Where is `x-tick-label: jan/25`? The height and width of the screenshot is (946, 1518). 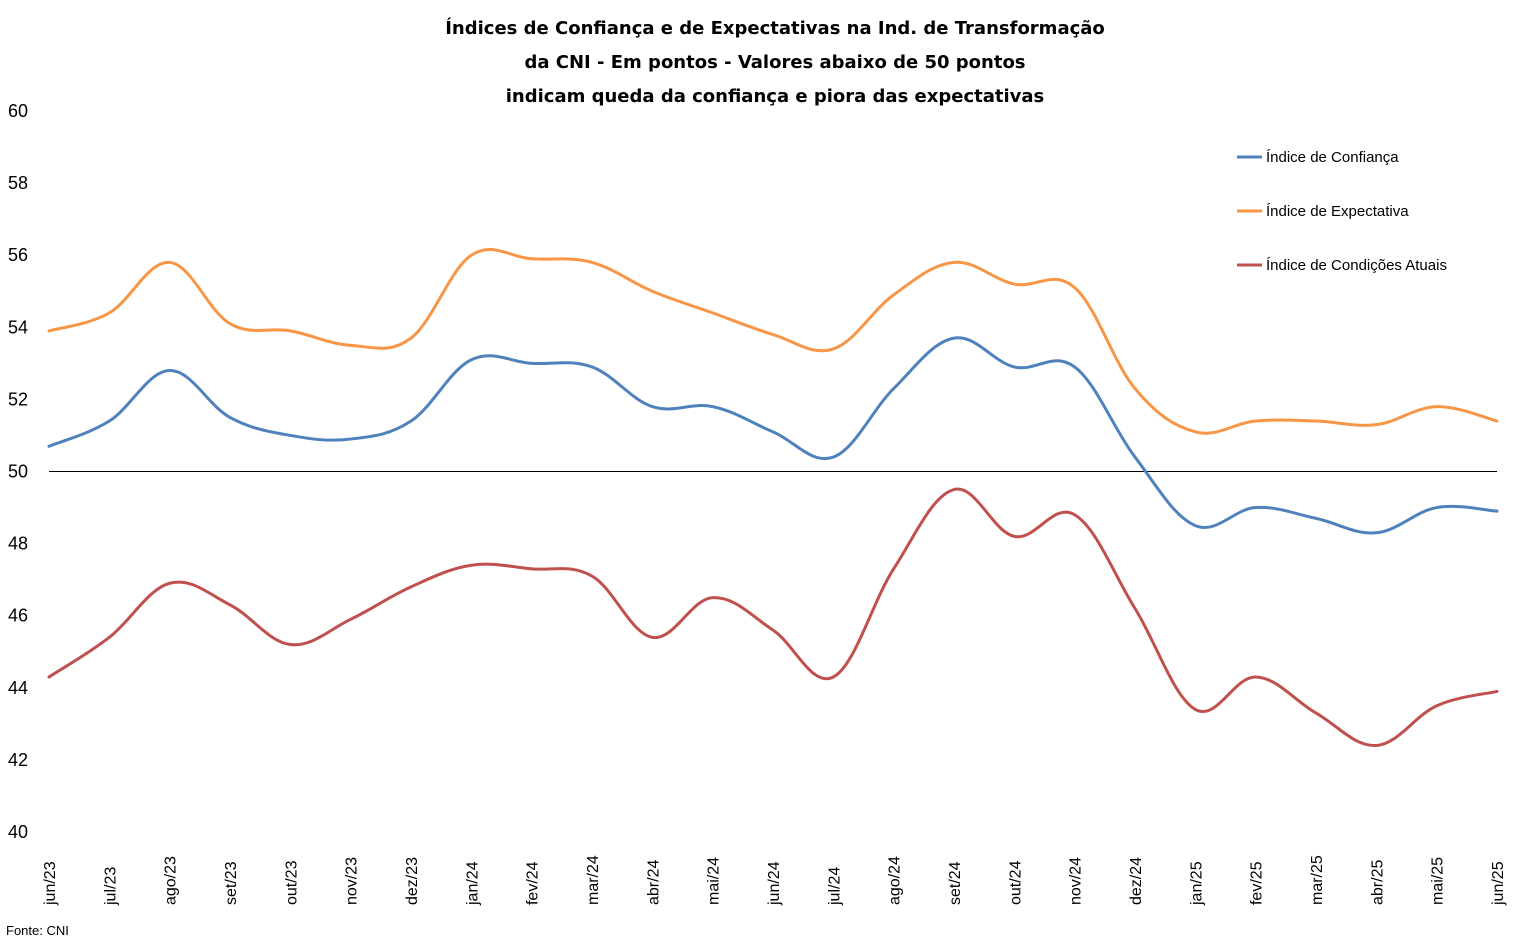 x-tick-label: jan/25 is located at coordinates (1196, 883).